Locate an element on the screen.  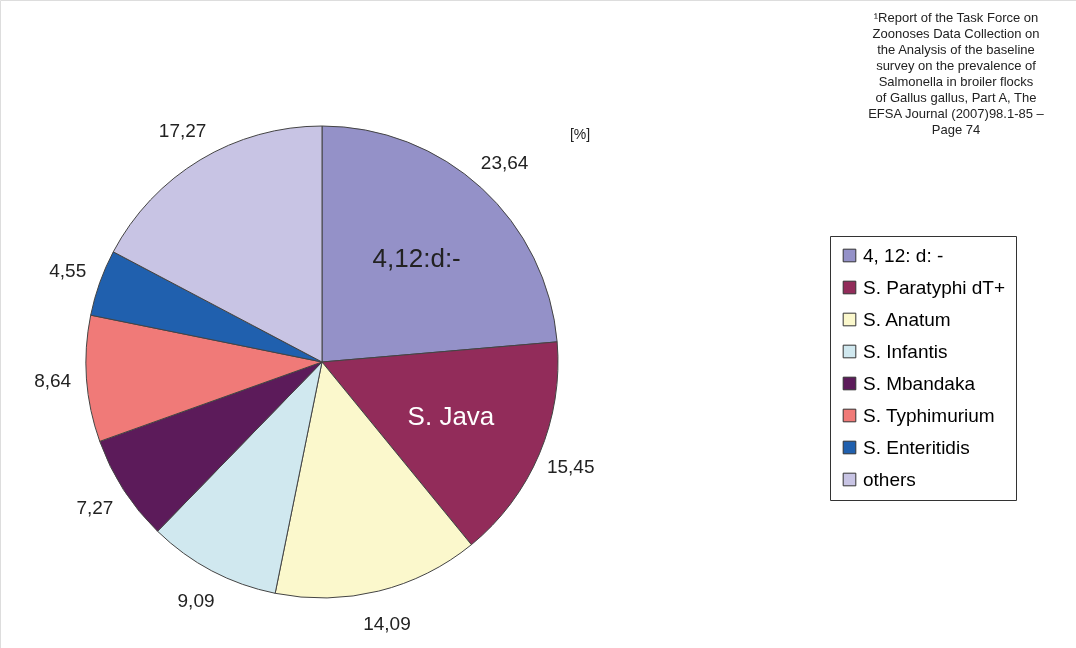
data-label: 9,09 is located at coordinates (196, 600).